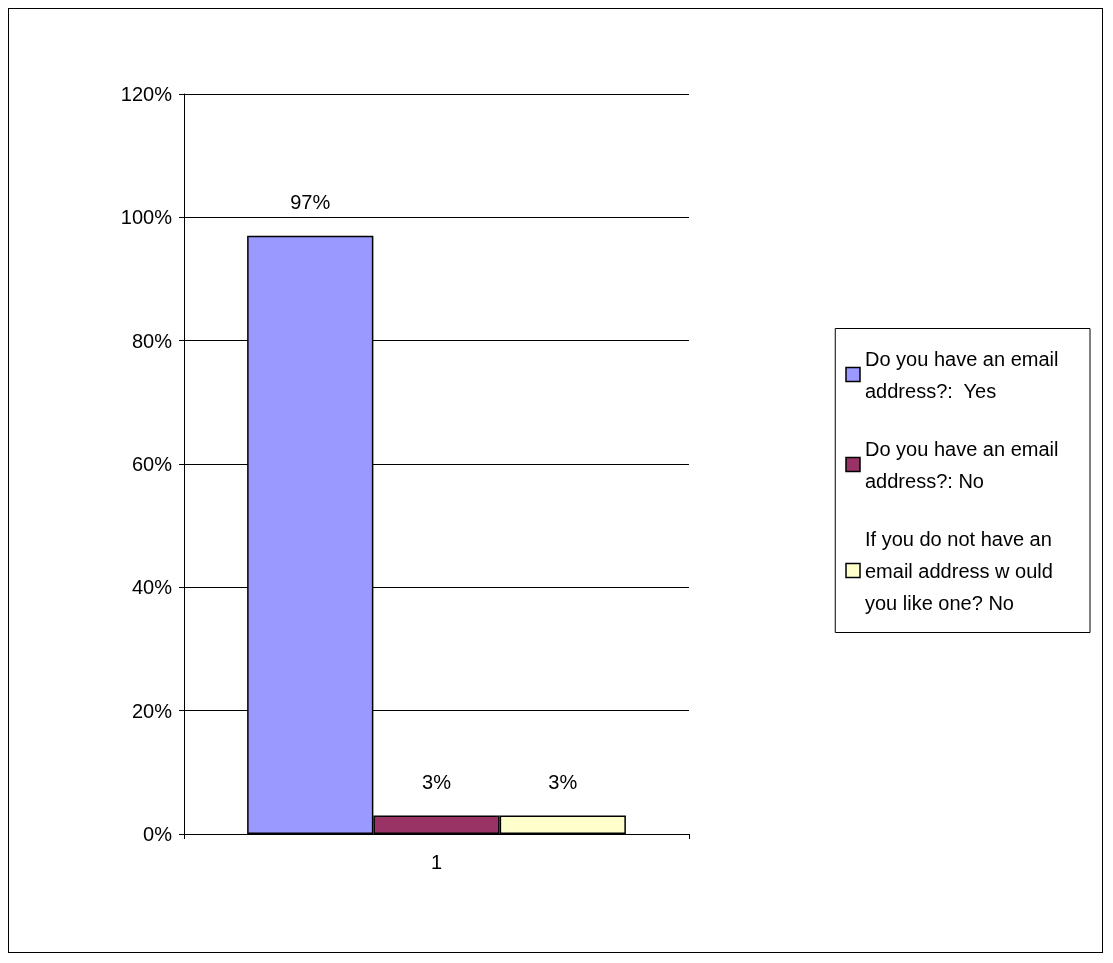 This screenshot has width=1113, height=963. I want to click on y-tick-label: 20%, so click(152, 710).